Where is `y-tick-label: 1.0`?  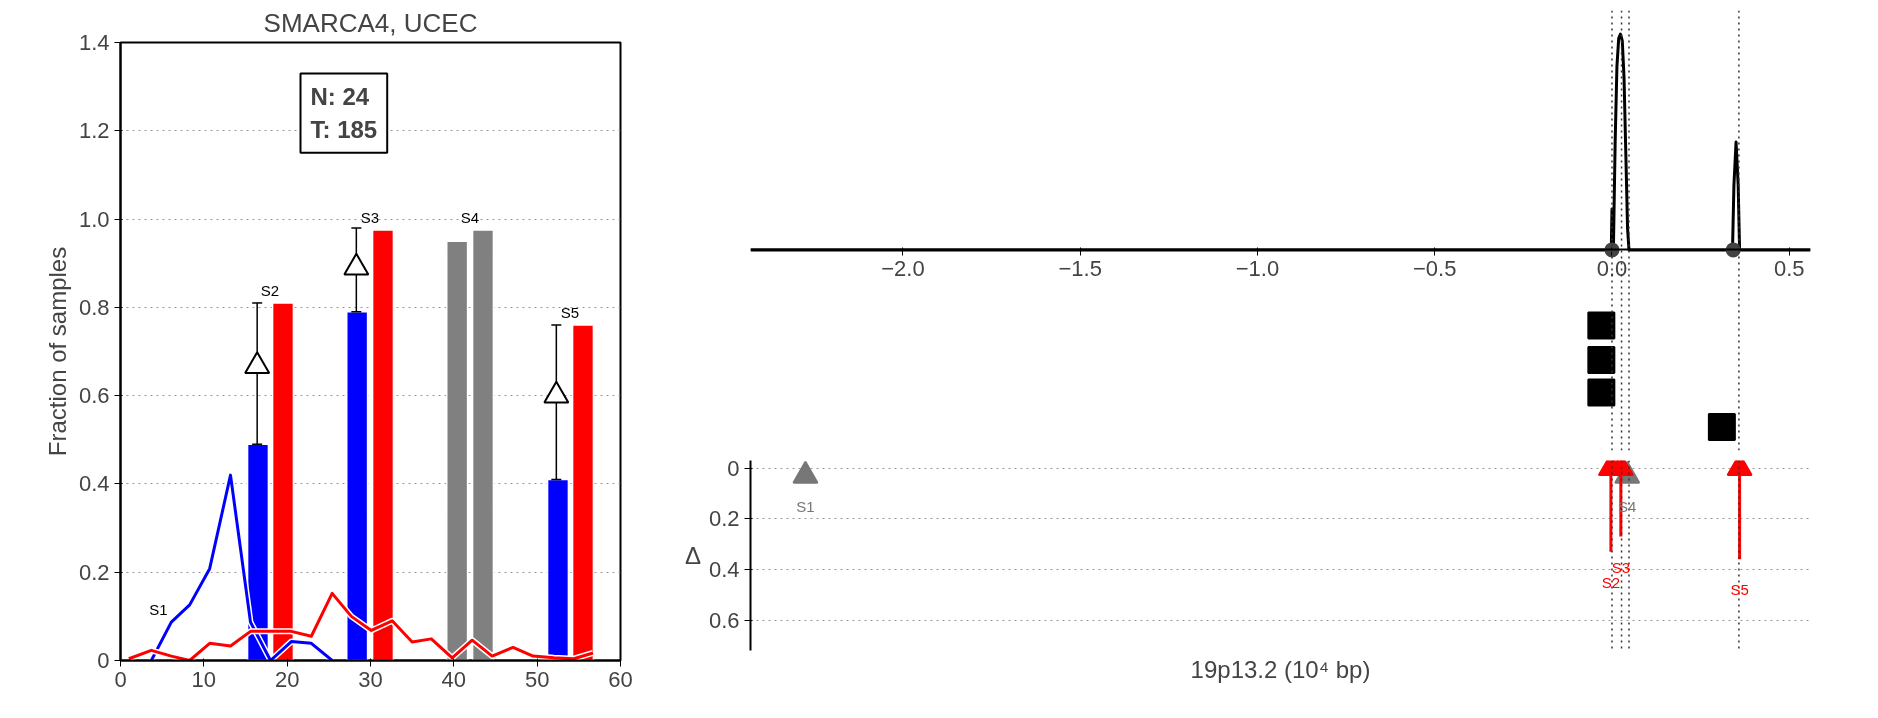
y-tick-label: 1.0 is located at coordinates (94, 219).